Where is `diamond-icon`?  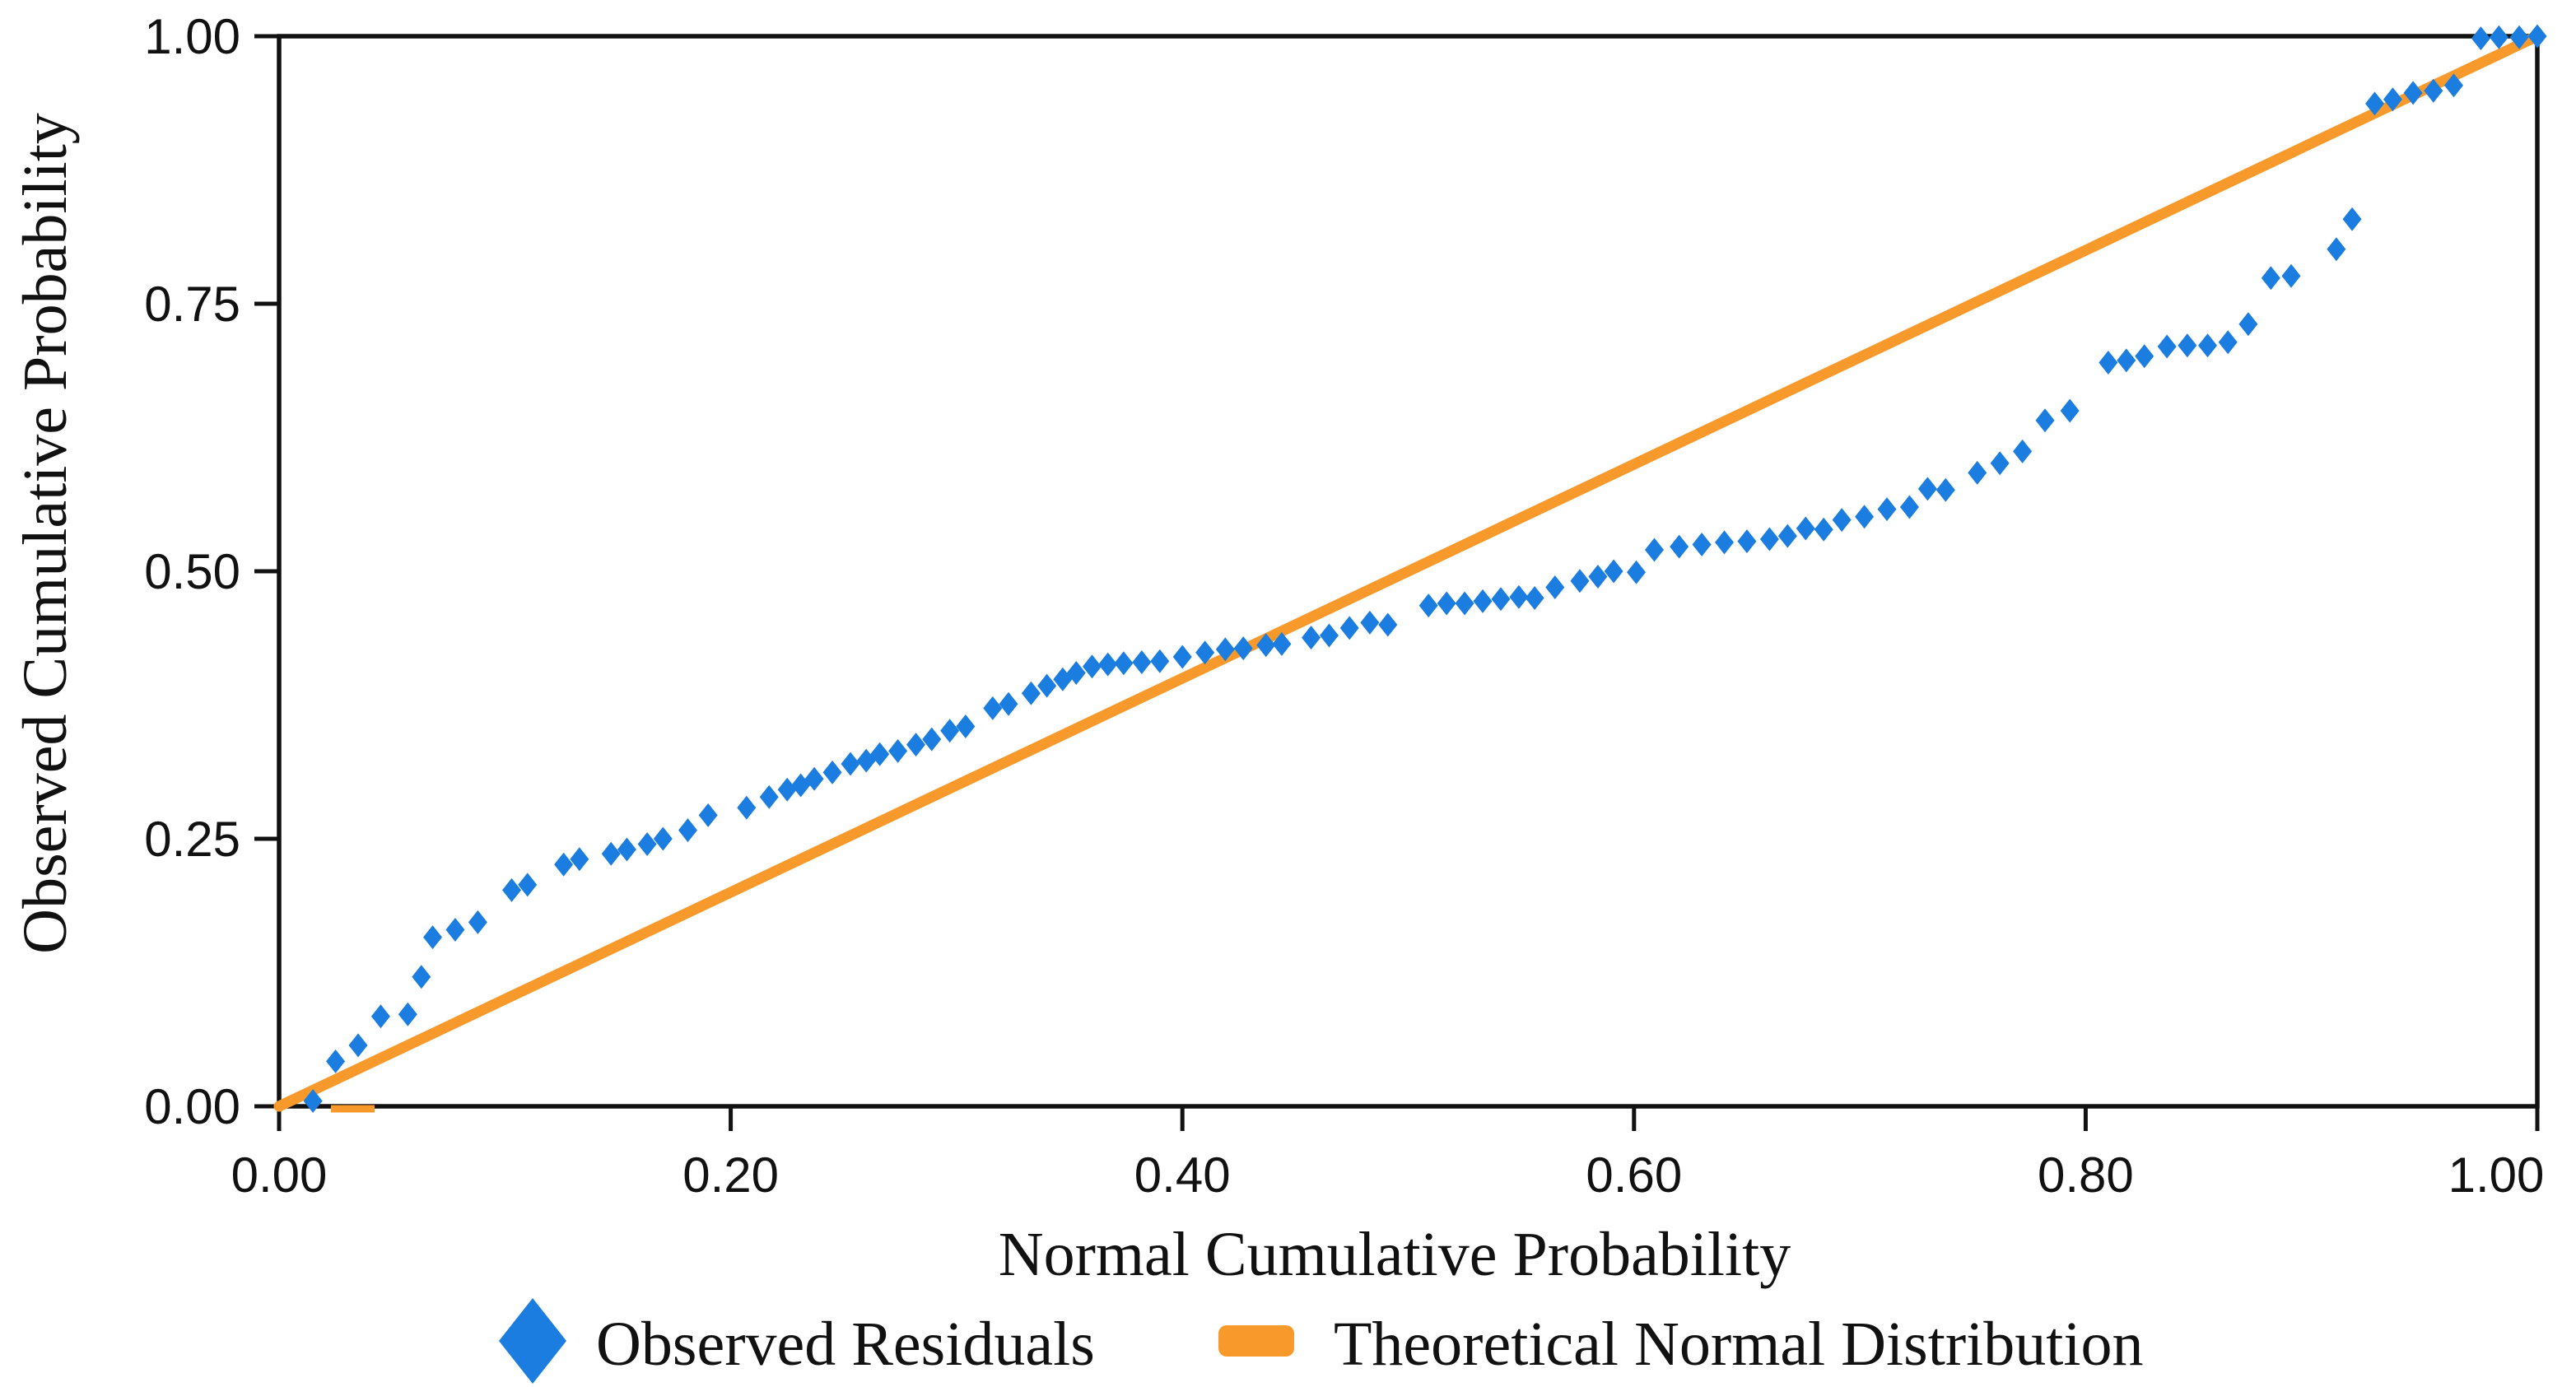
diamond-icon is located at coordinates (532, 1341).